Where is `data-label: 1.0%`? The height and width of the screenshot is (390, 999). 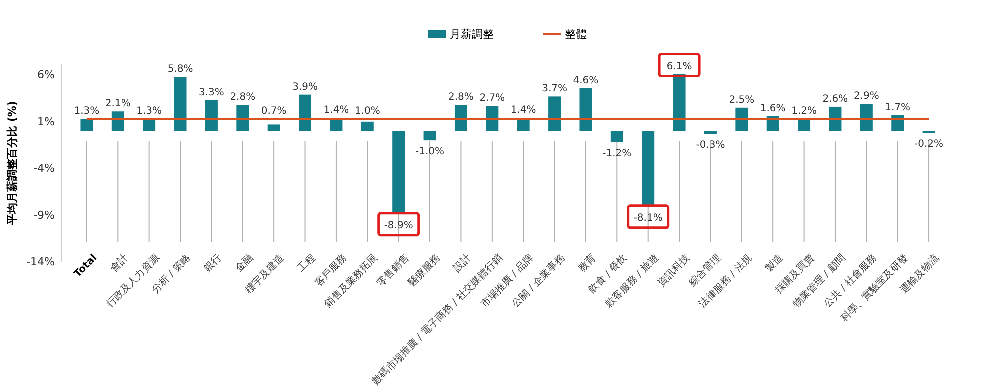 data-label: 1.0% is located at coordinates (367, 112).